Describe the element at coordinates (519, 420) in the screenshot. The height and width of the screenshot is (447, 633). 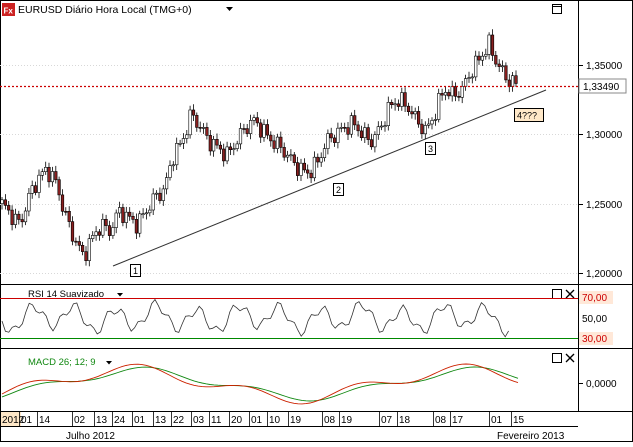
I see `date-label: 15` at that location.